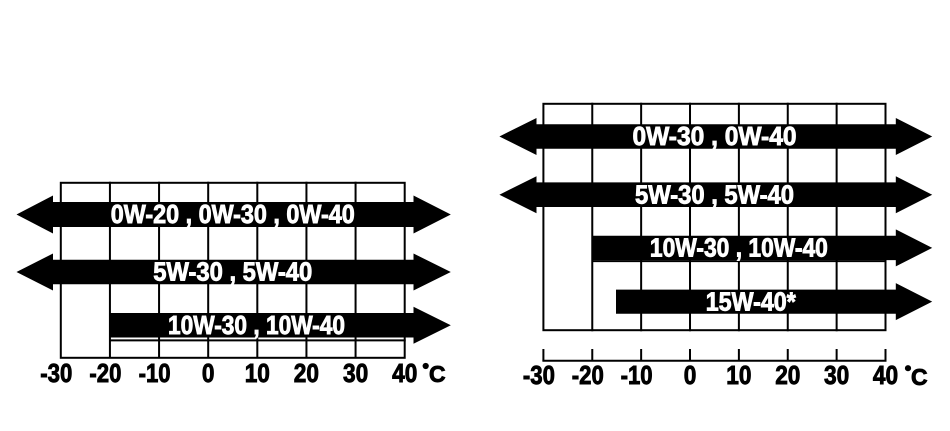 The height and width of the screenshot is (431, 950). What do you see at coordinates (715, 136) in the screenshot?
I see `svg-text: 0W-30 , 0W-40` at bounding box center [715, 136].